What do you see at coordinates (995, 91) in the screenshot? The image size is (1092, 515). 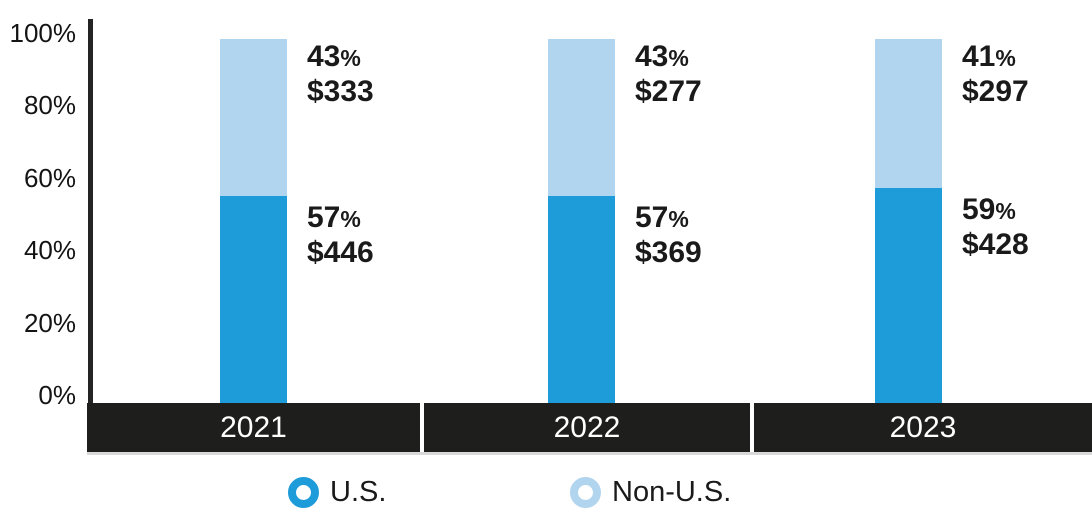 I see `segment-amount-label: $297` at bounding box center [995, 91].